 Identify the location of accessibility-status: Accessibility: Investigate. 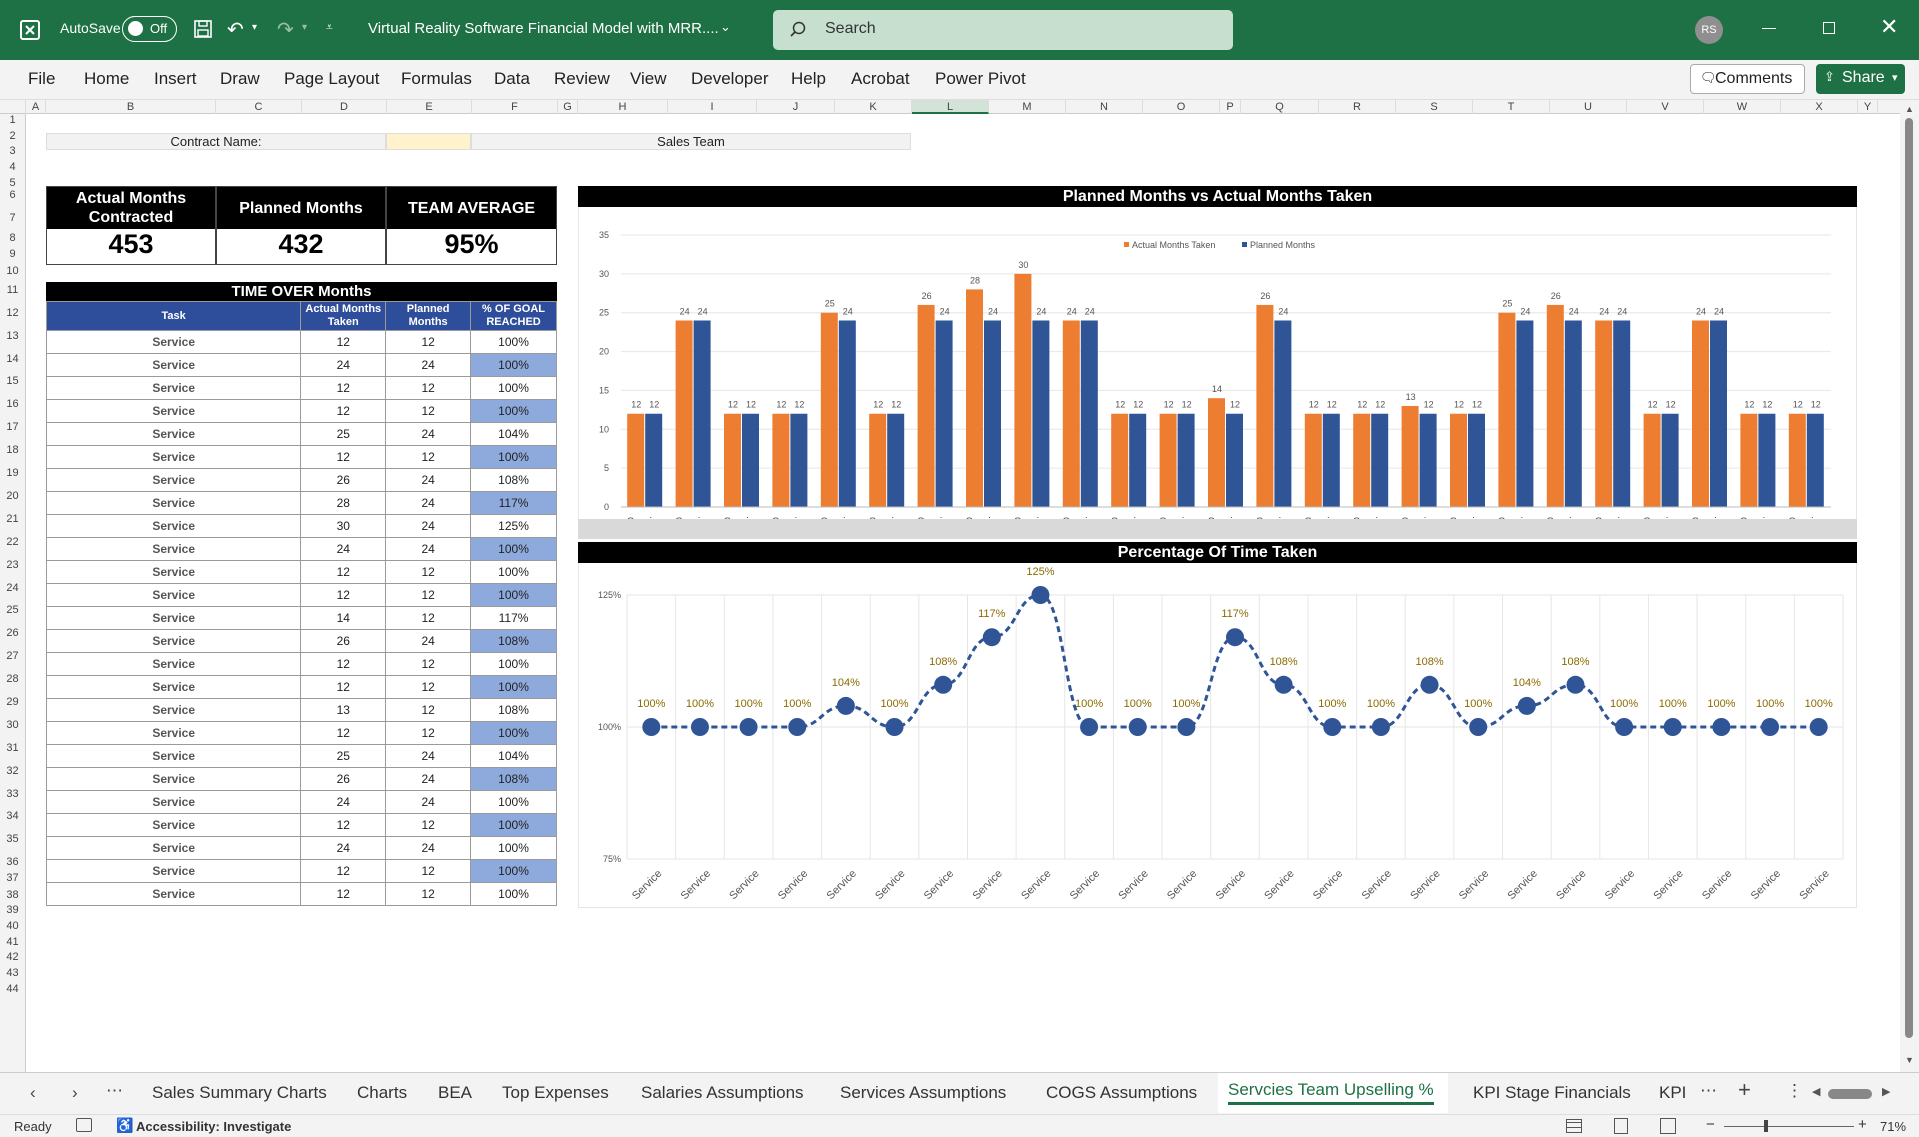
(214, 1126).